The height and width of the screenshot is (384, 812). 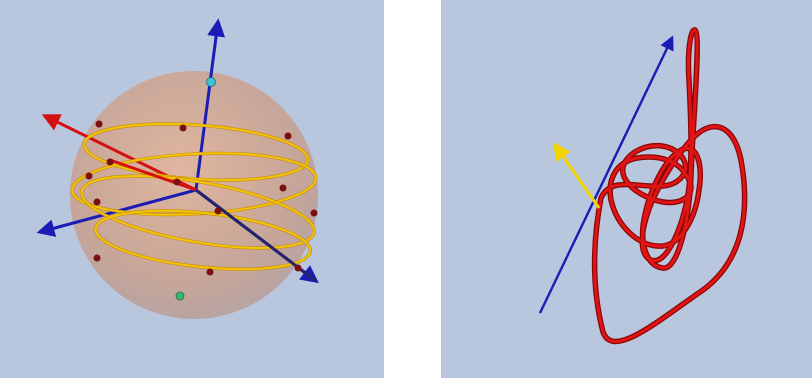 I want to click on lower-circle, so click(x=203, y=240).